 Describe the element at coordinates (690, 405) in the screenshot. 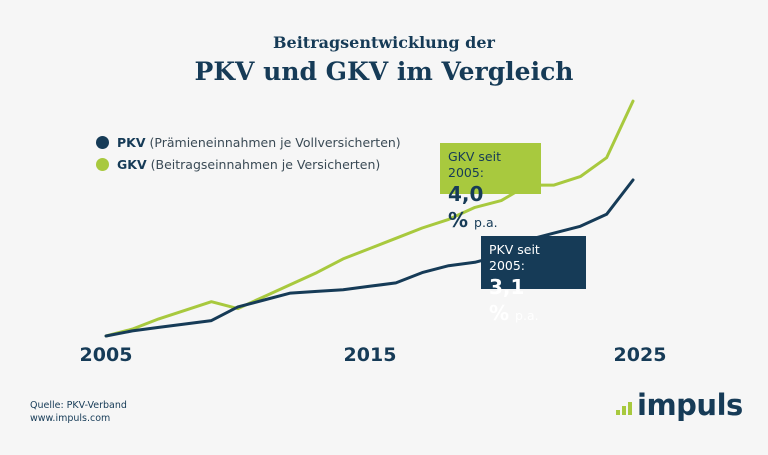

I see `logo-wordmark: impuls` at that location.